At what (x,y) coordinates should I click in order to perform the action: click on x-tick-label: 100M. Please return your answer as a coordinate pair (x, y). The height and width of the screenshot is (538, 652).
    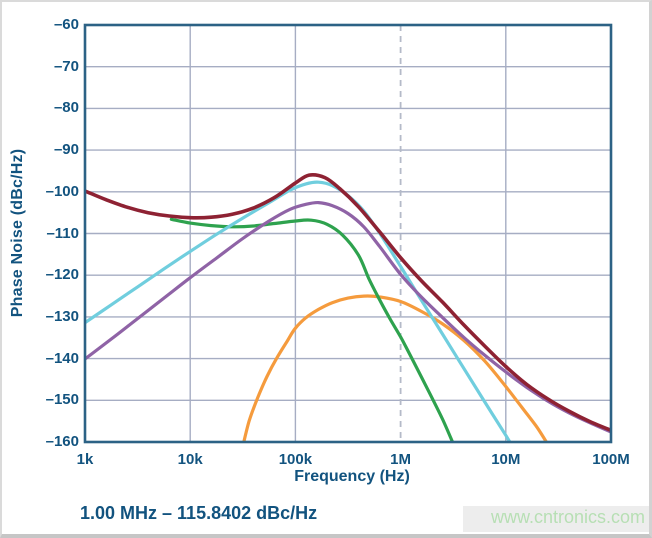
    Looking at the image, I should click on (611, 459).